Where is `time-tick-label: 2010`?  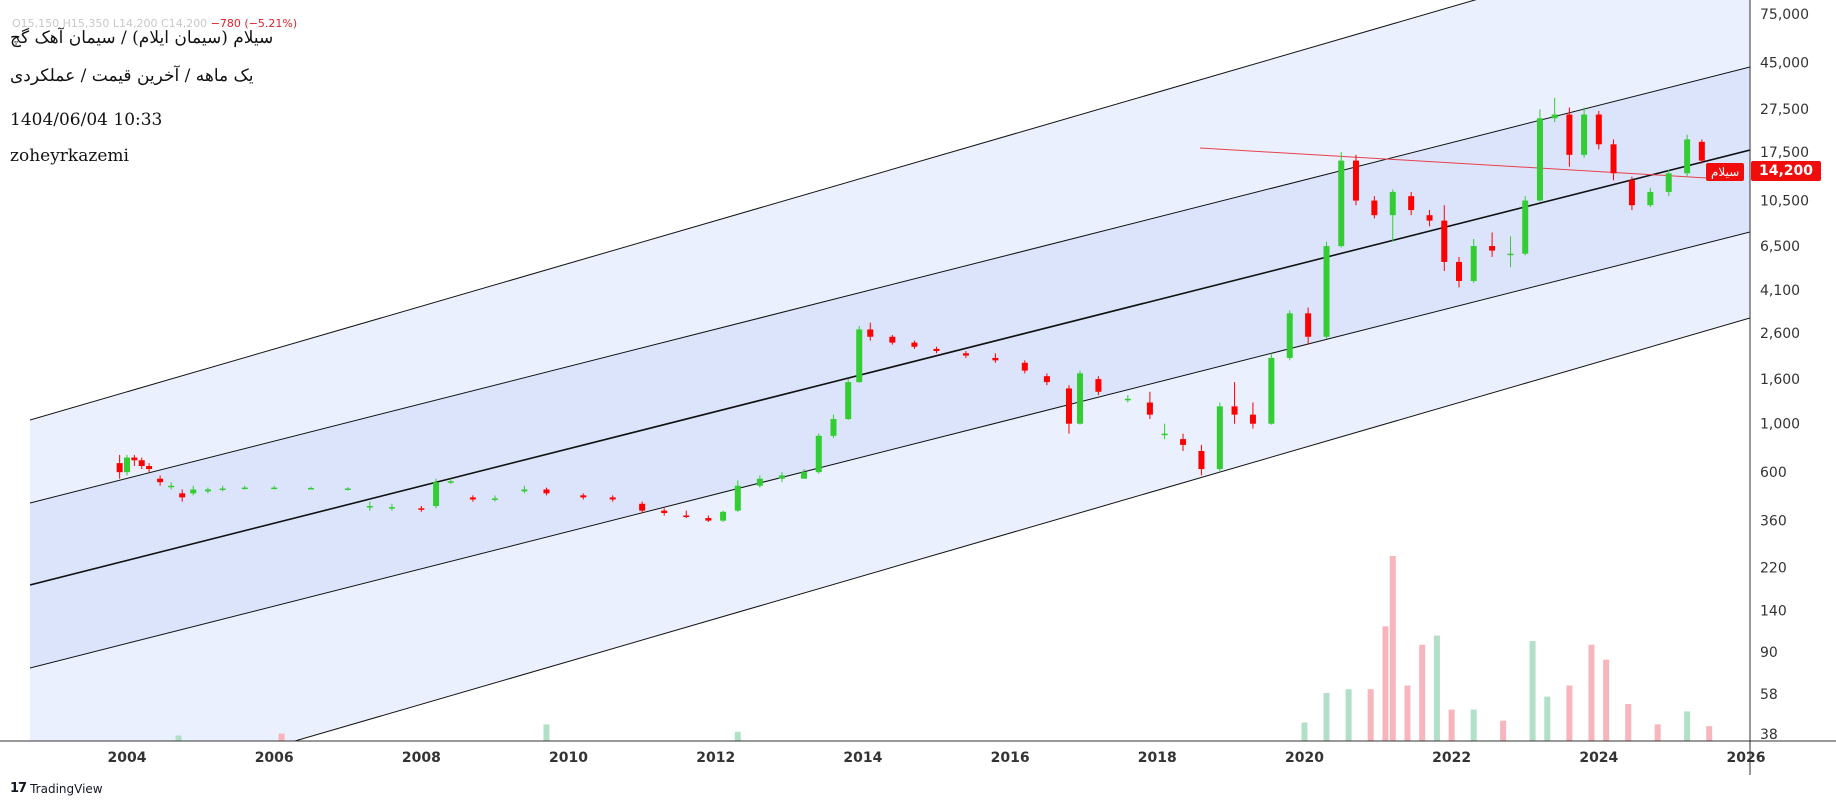
time-tick-label: 2010 is located at coordinates (568, 758).